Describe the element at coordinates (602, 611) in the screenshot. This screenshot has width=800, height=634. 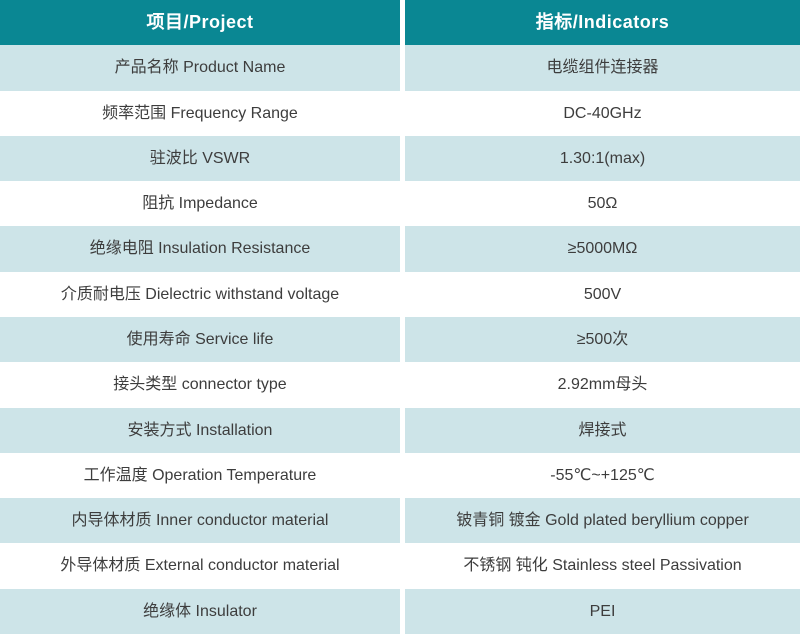
I see `indicator-cell: PEI` at that location.